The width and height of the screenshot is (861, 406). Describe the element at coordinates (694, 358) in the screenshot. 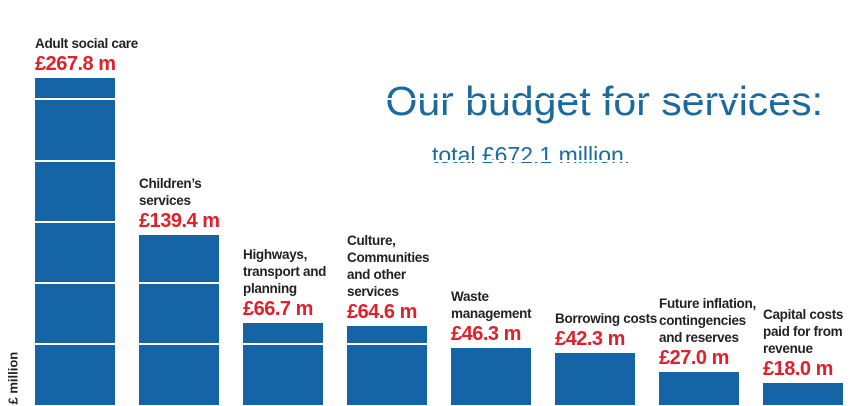

I see `value-label: £27.0 m` at that location.